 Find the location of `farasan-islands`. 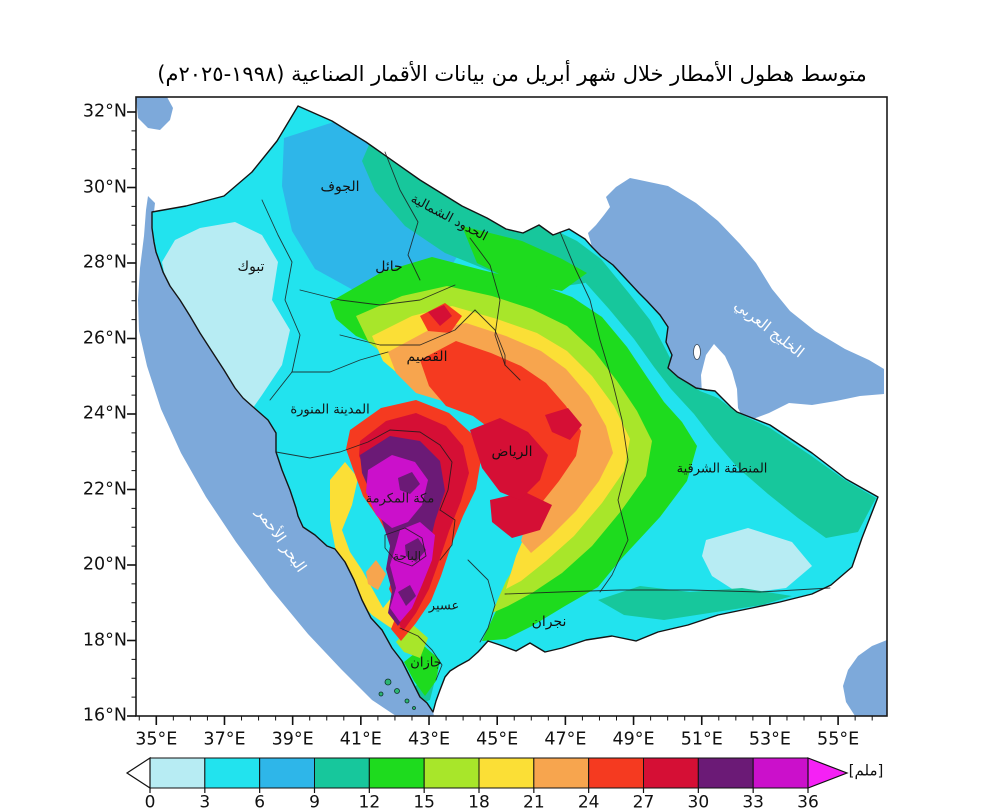

farasan-islands is located at coordinates (397, 694).